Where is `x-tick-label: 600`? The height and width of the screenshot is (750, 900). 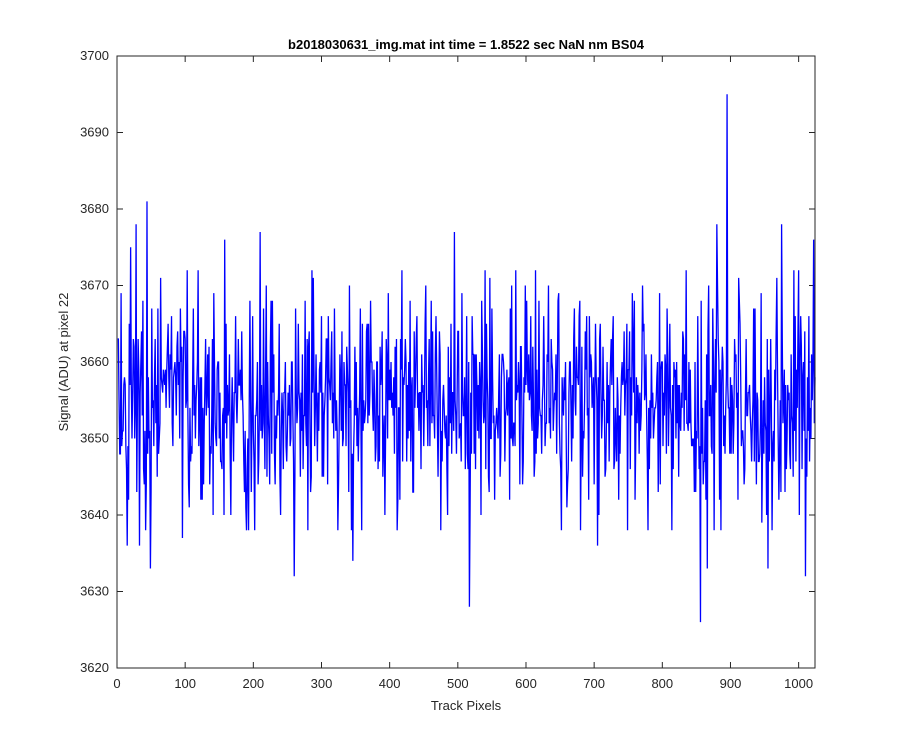 x-tick-label: 600 is located at coordinates (526, 683).